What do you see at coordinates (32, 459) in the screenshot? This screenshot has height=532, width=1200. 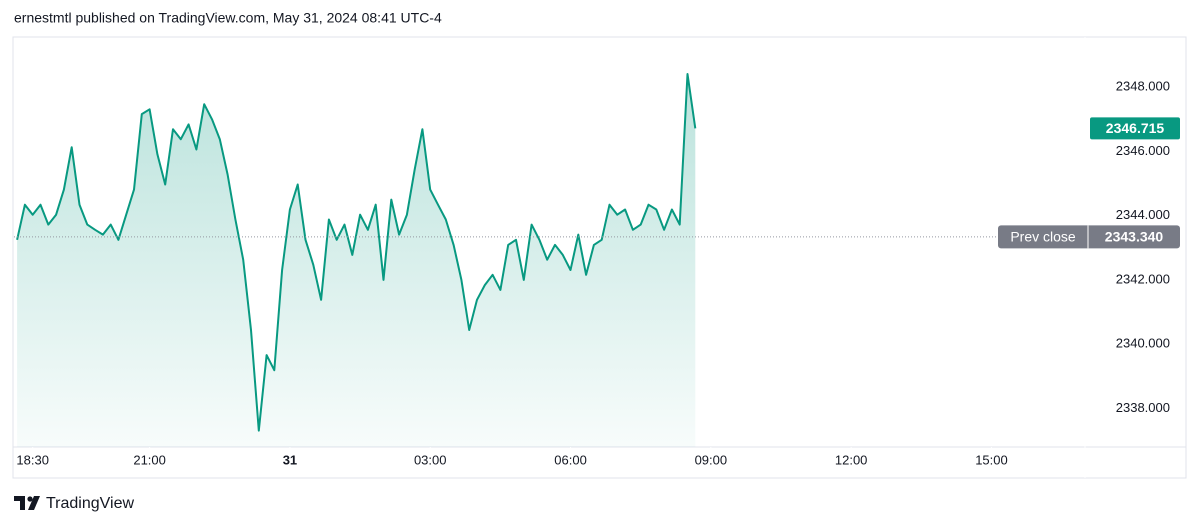 I see `x-tick-label: 18:30` at bounding box center [32, 459].